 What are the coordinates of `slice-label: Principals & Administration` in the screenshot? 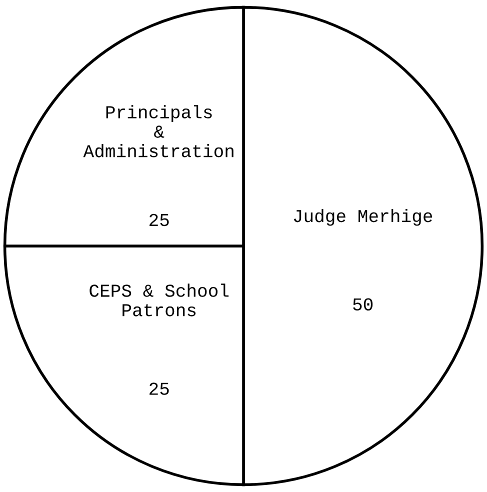 It's located at (158, 131).